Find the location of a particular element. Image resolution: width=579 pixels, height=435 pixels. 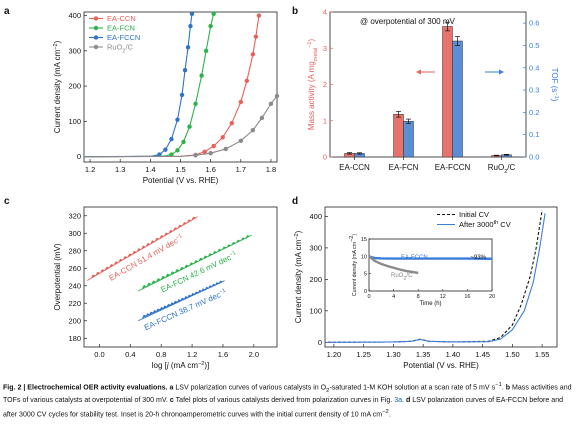

right-tick-label: 0.1 is located at coordinates (534, 134).